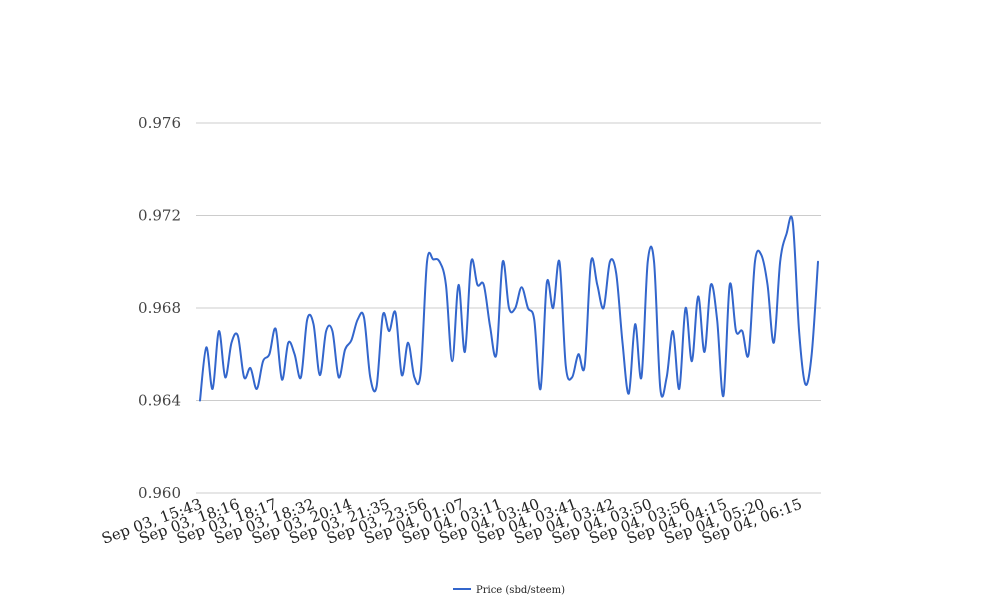  I want to click on y-tick-label: 0.964, so click(159, 401).